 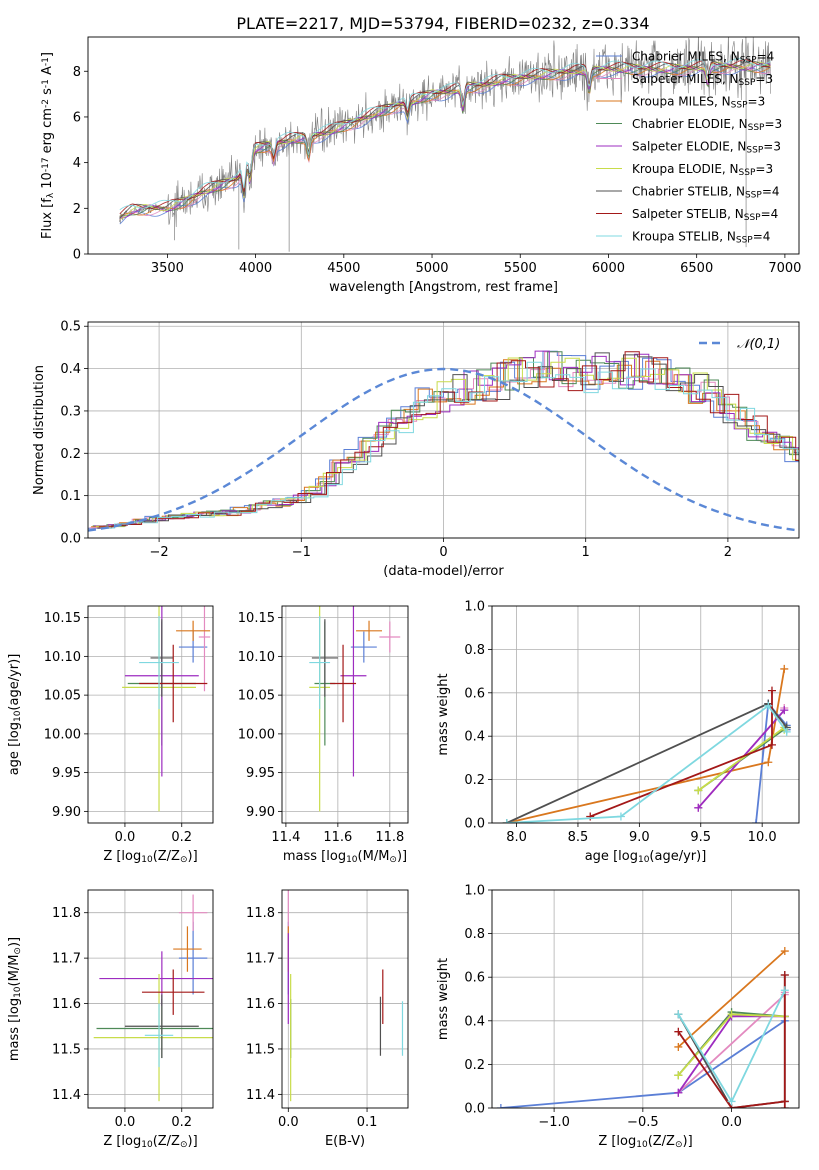 I want to click on label-fragment: age [log, so click(x=14, y=748).